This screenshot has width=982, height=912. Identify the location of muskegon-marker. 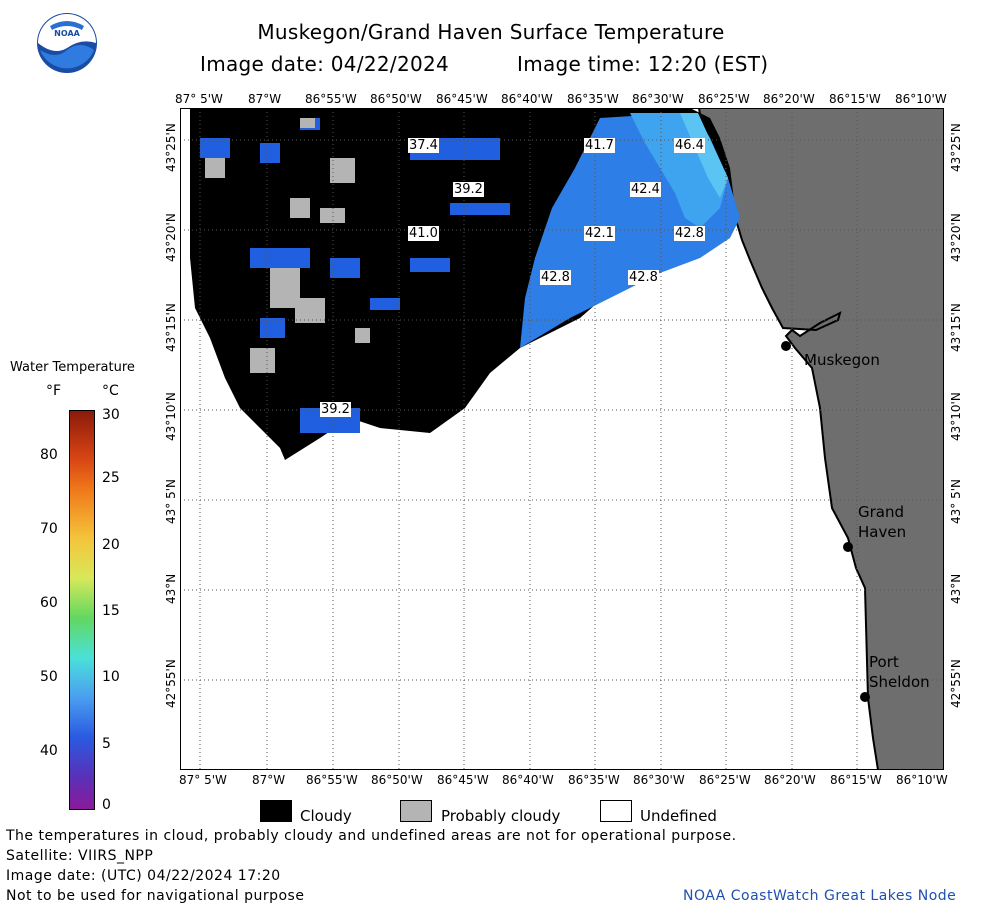
(786, 346).